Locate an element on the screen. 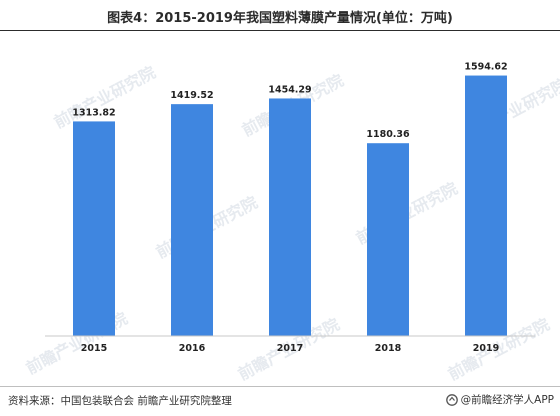 This screenshot has width=560, height=416. brand-logo-icon is located at coordinates (451, 399).